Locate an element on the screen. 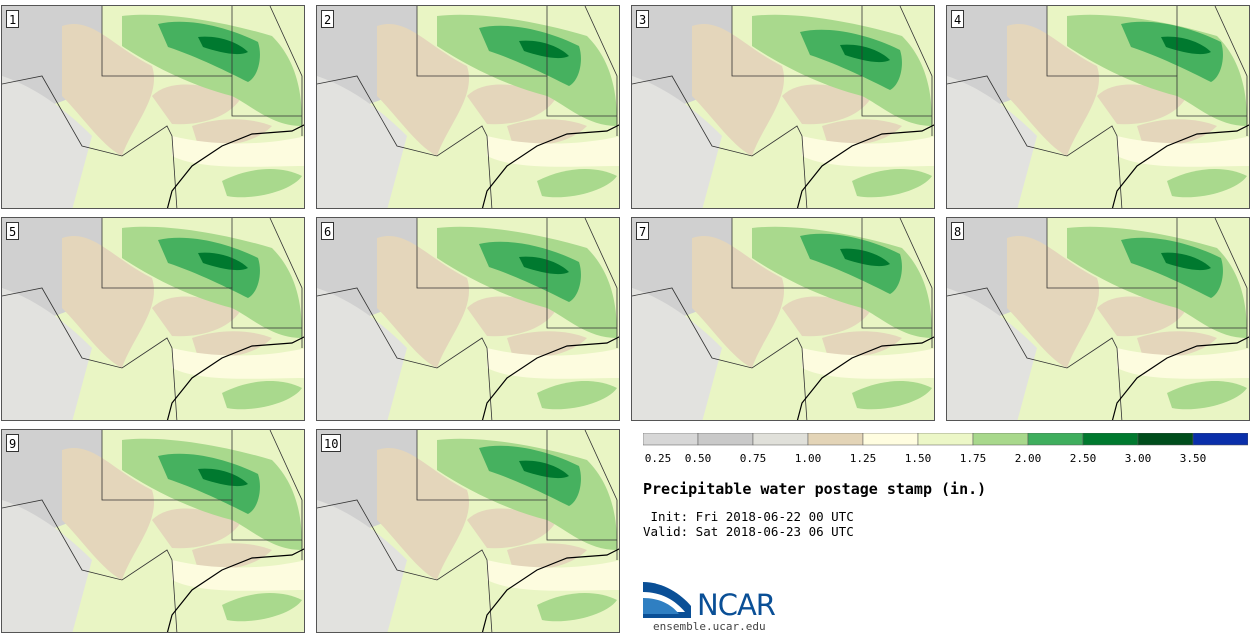 Image resolution: width=1260 pixels, height=635 pixels. ensemble-member-stamp: 8 is located at coordinates (1098, 319).